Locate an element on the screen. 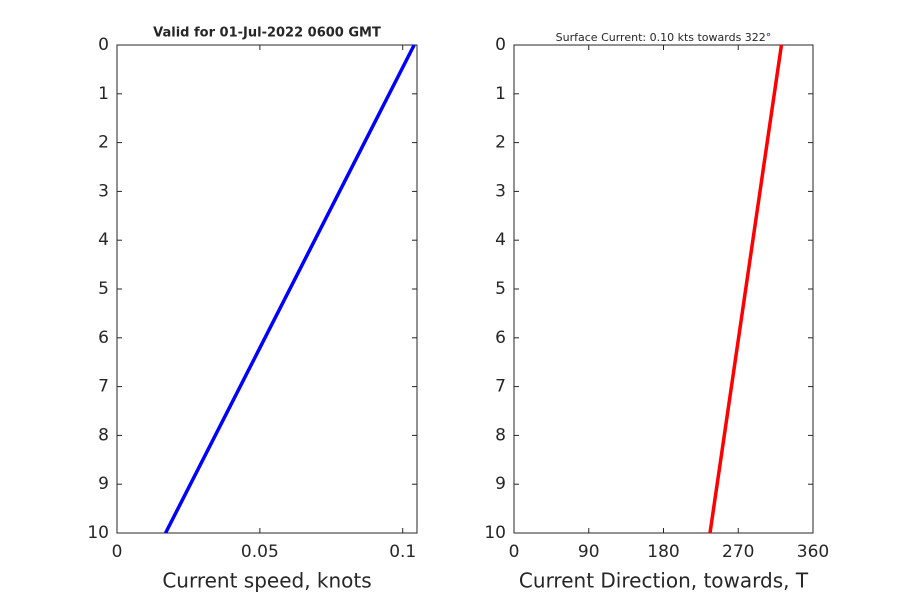 The height and width of the screenshot is (600, 900). chart-title: Surface Current: 0.10 kts towards 322° is located at coordinates (664, 37).